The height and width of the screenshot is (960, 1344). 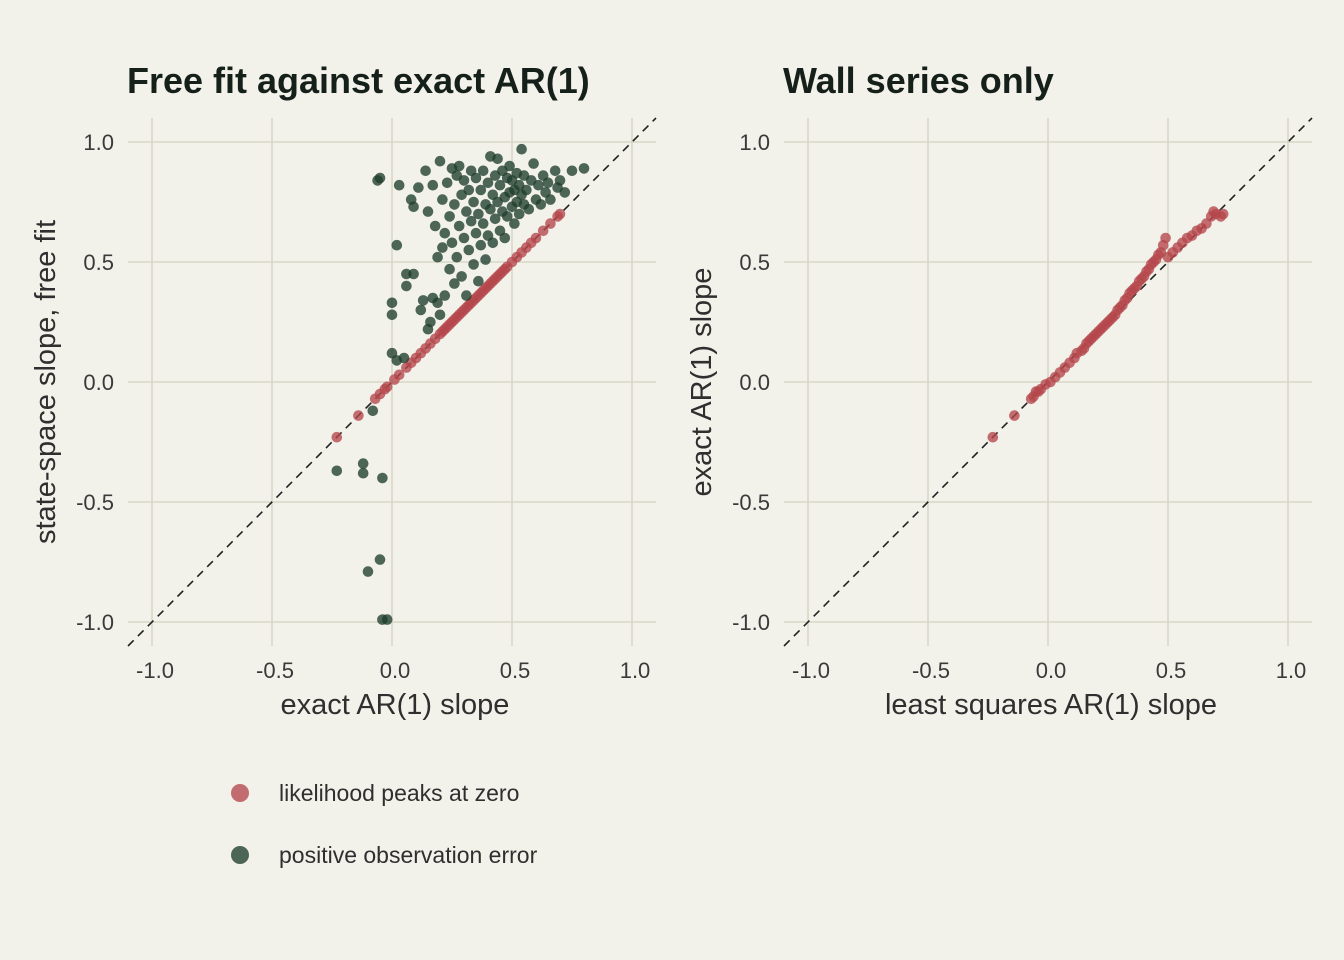 I want to click on series-positive-observation-error, so click(x=460, y=384).